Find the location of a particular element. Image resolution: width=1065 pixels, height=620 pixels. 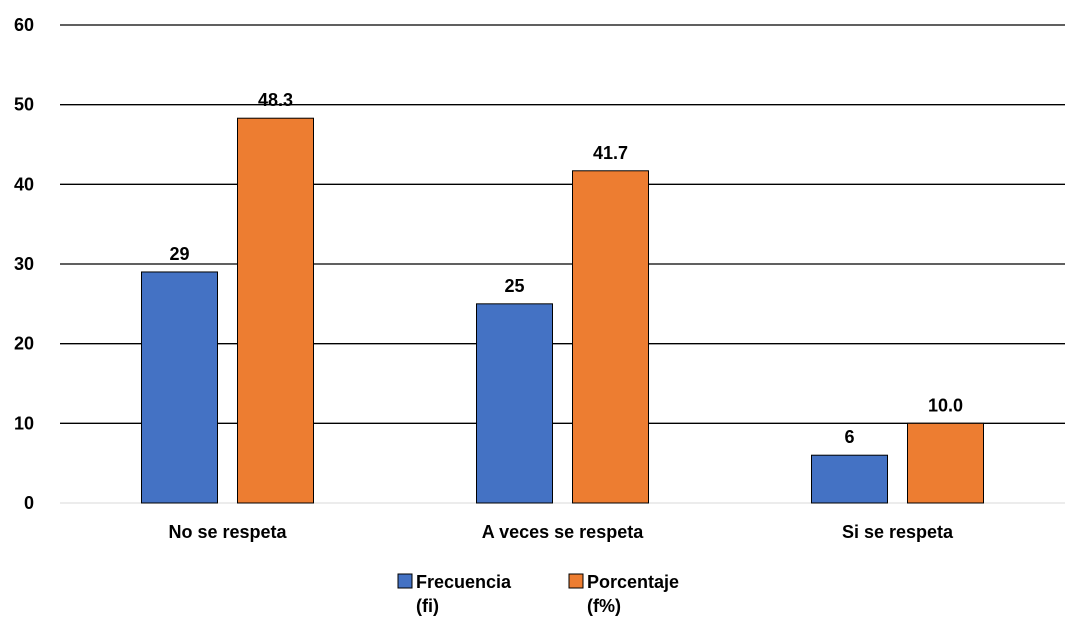

y-axis-ticks: 0 10 20 30 40 50 60 is located at coordinates (24, 264).